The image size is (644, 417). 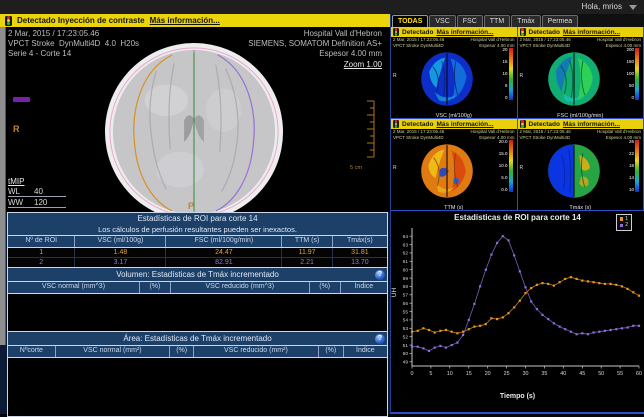 I want to click on scale-tick-label: 20, so click(x=504, y=50).